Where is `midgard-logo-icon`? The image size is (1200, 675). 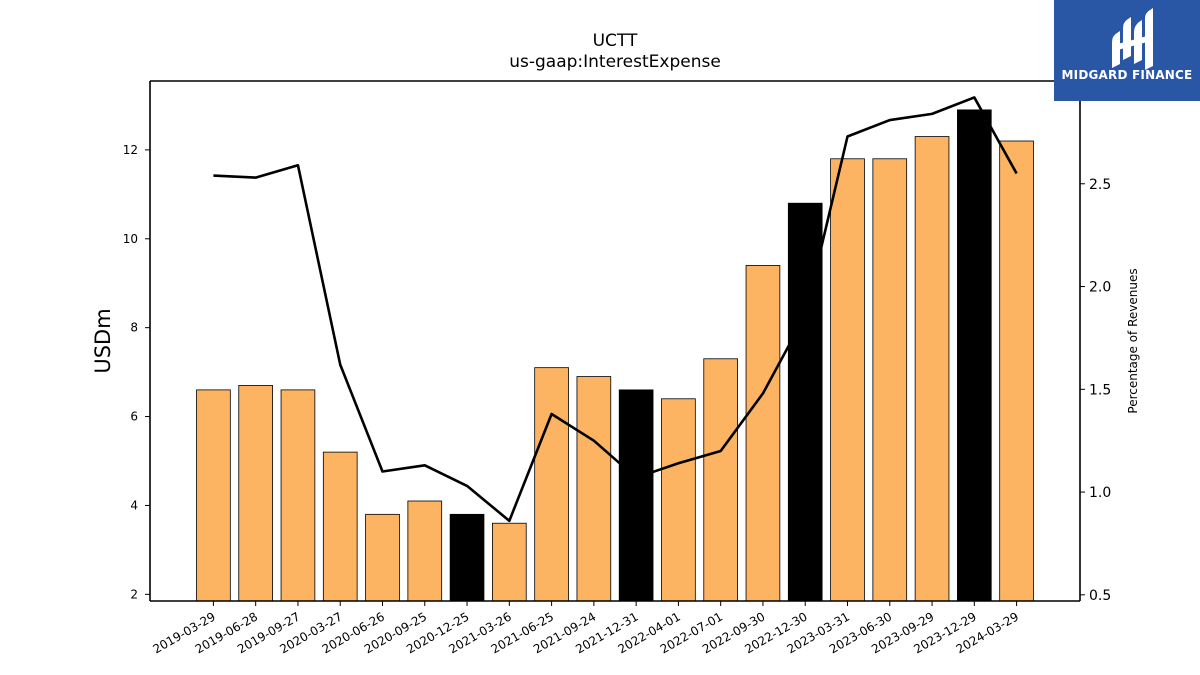 midgard-logo-icon is located at coordinates (1132, 39).